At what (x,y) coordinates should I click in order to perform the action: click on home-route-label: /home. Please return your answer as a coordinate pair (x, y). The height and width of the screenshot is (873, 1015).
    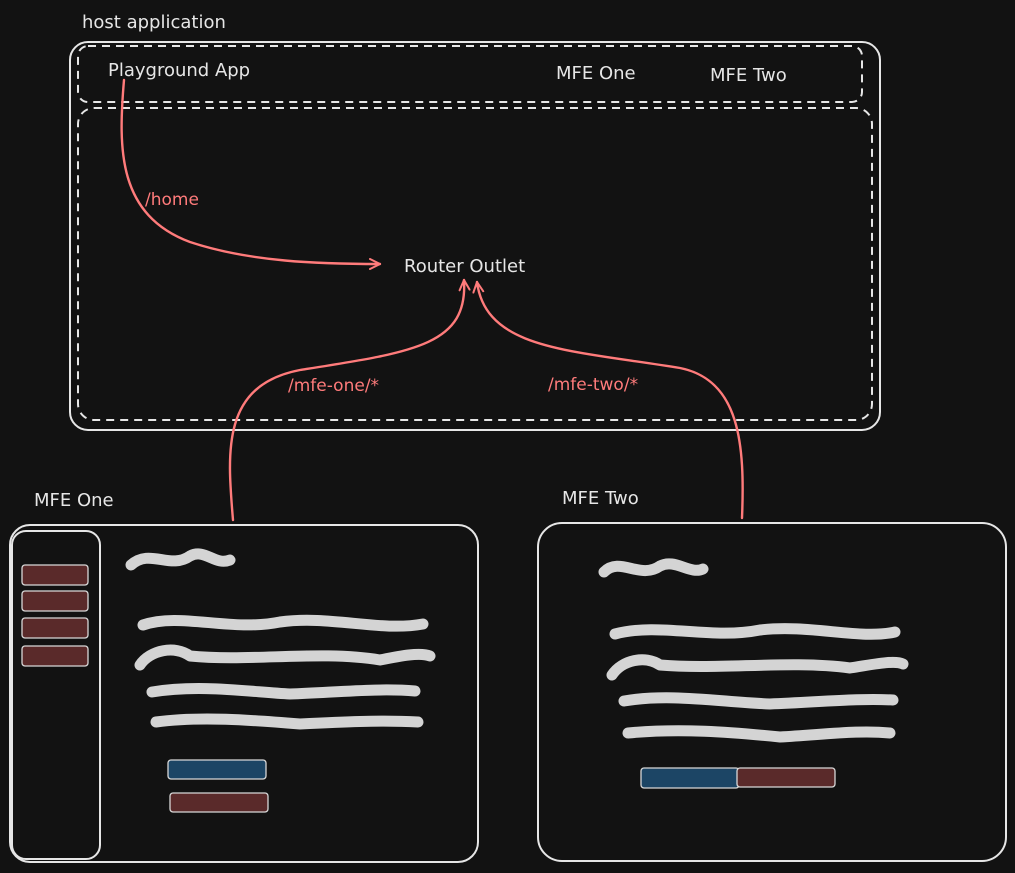
    Looking at the image, I should click on (172, 200).